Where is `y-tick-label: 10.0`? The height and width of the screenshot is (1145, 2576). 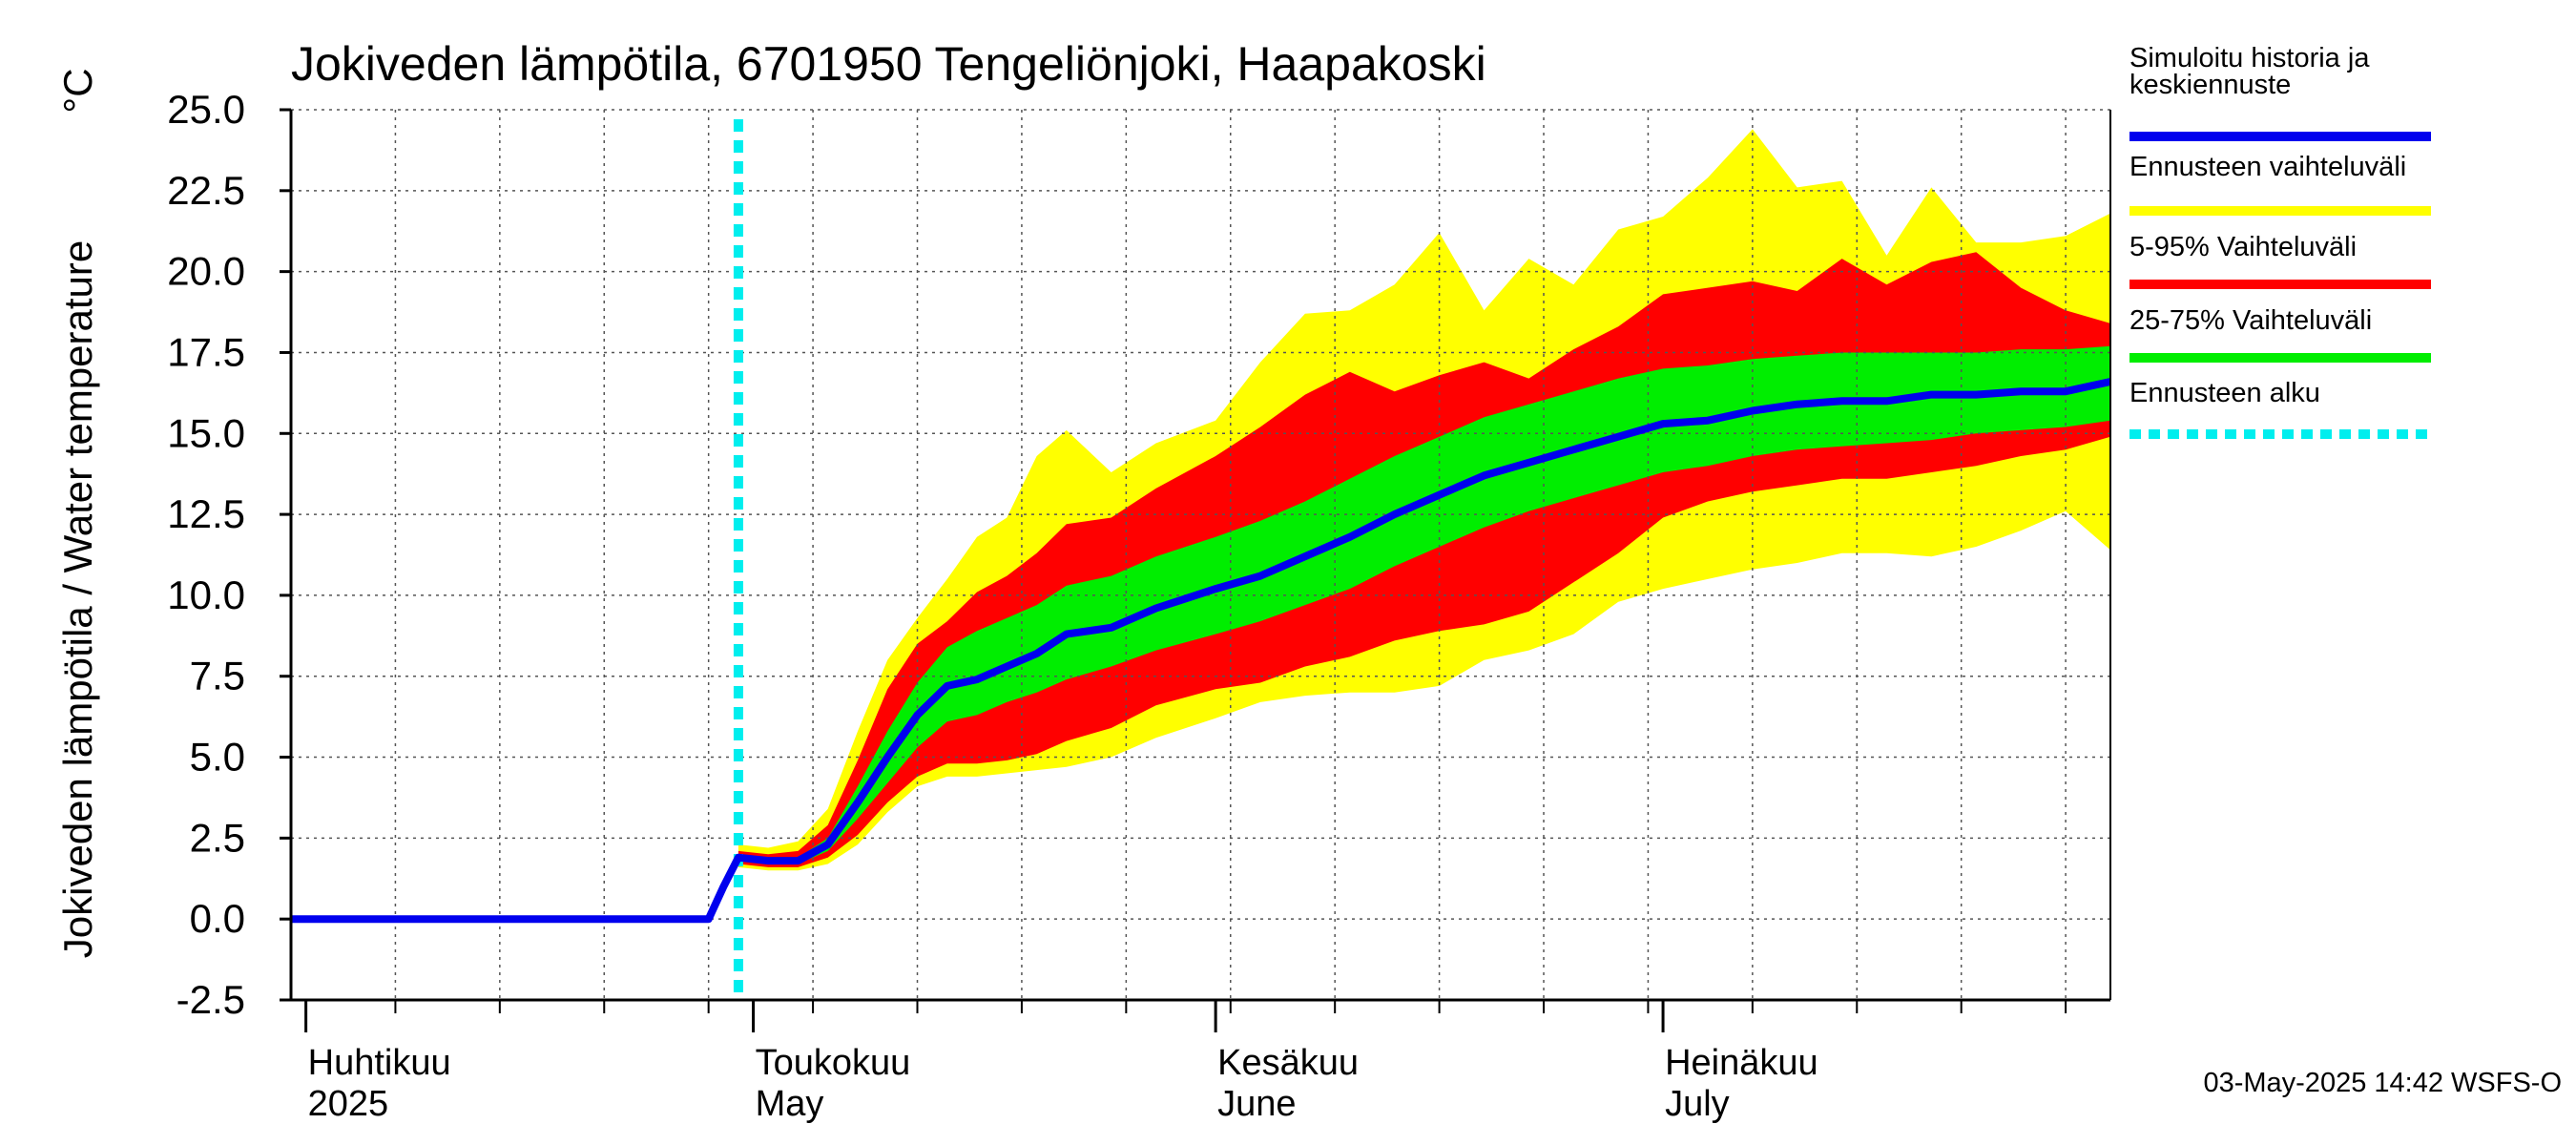 y-tick-label: 10.0 is located at coordinates (206, 594).